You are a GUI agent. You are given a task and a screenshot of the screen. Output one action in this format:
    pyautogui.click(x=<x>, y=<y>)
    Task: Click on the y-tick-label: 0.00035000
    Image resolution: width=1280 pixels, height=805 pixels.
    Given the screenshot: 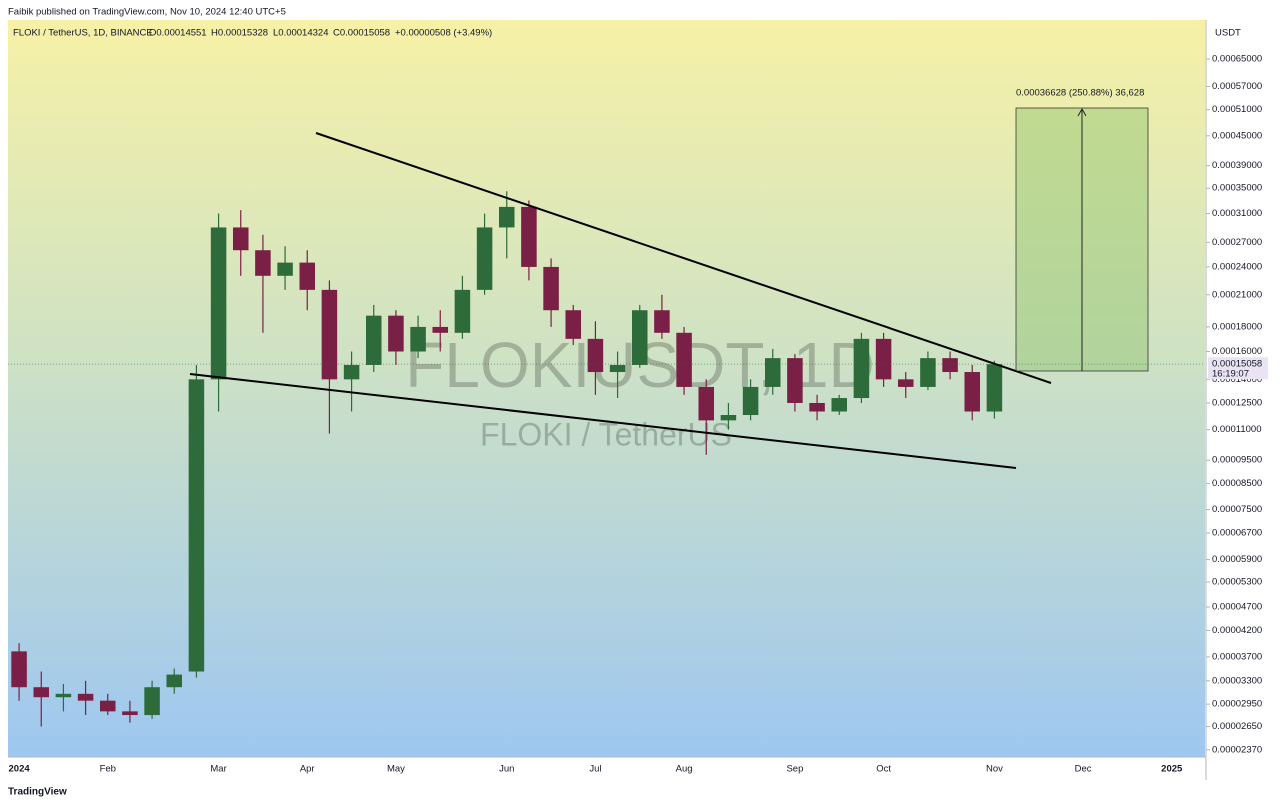 What is the action you would take?
    pyautogui.click(x=1237, y=188)
    